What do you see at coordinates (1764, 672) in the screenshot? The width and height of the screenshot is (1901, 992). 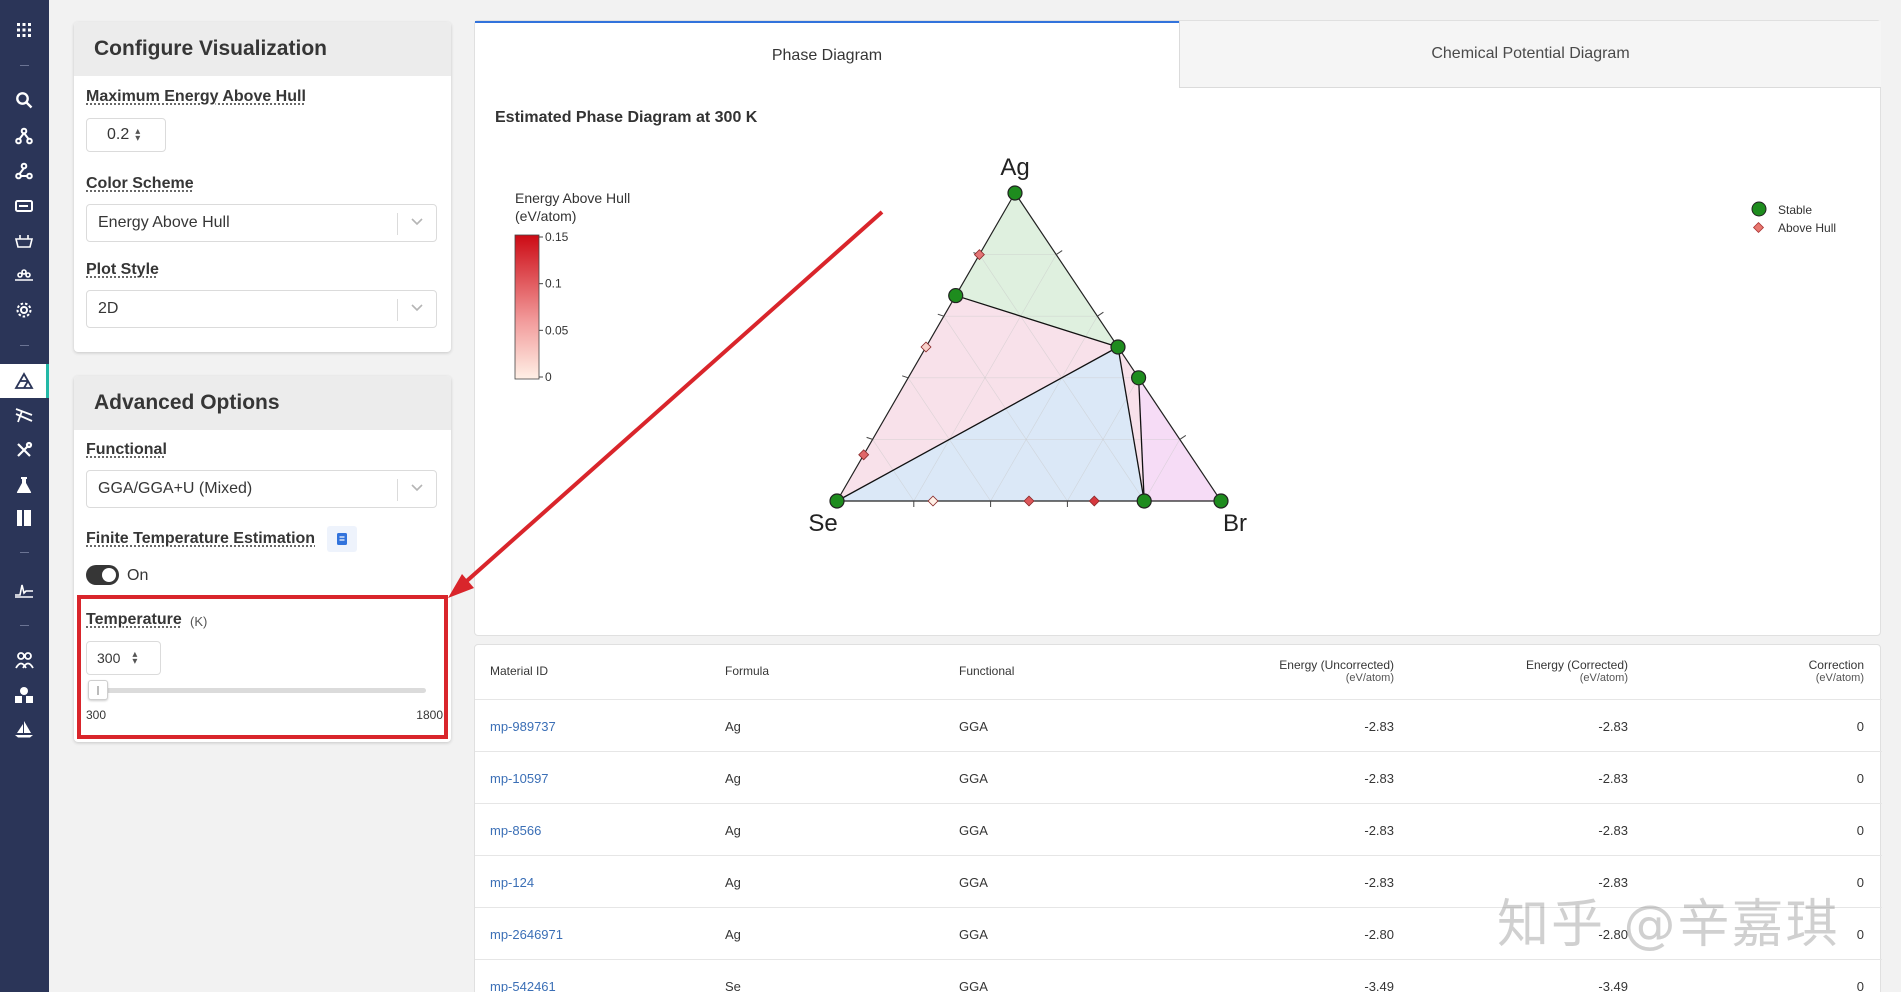 I see `col-header-correction: Correction (eV/atom)` at bounding box center [1764, 672].